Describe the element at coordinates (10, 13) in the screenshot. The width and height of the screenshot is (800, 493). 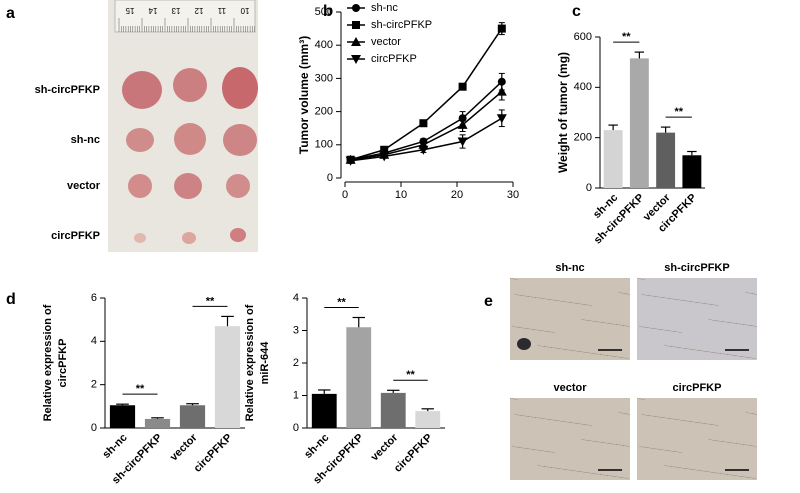
I see `panel-label: a` at that location.